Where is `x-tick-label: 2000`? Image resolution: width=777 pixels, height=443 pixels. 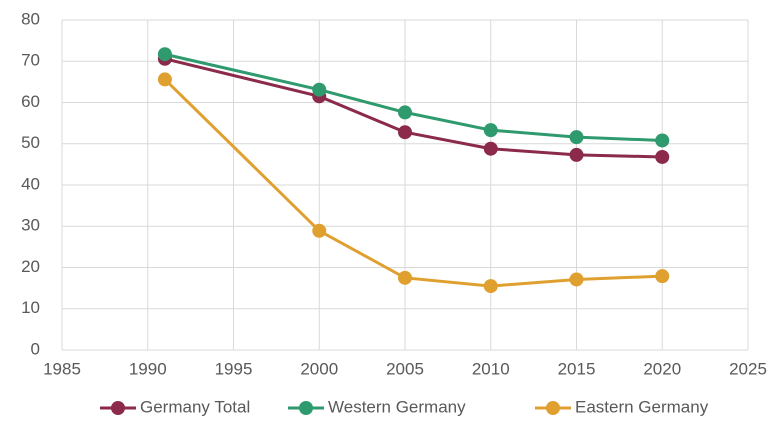
x-tick-label: 2000 is located at coordinates (319, 368).